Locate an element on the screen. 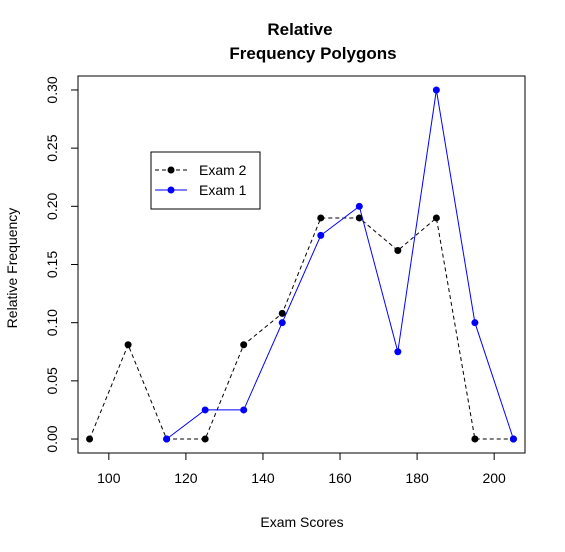  y-axis: 0.00 0.05 0.10 0.15 0.20 0.25 0.30 is located at coordinates (61, 264).